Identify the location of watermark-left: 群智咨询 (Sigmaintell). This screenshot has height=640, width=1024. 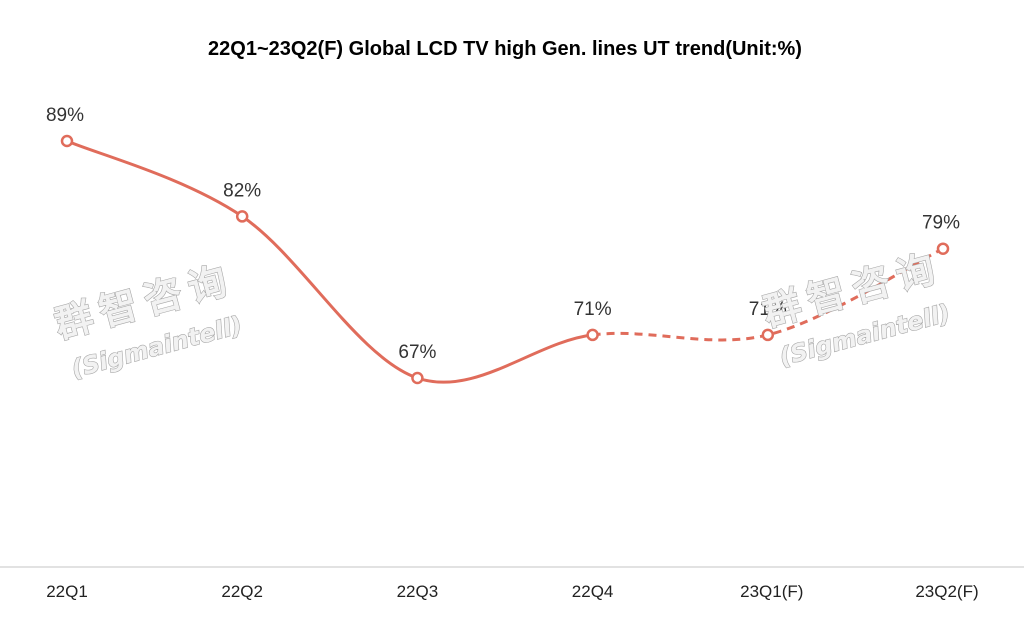
(147, 320).